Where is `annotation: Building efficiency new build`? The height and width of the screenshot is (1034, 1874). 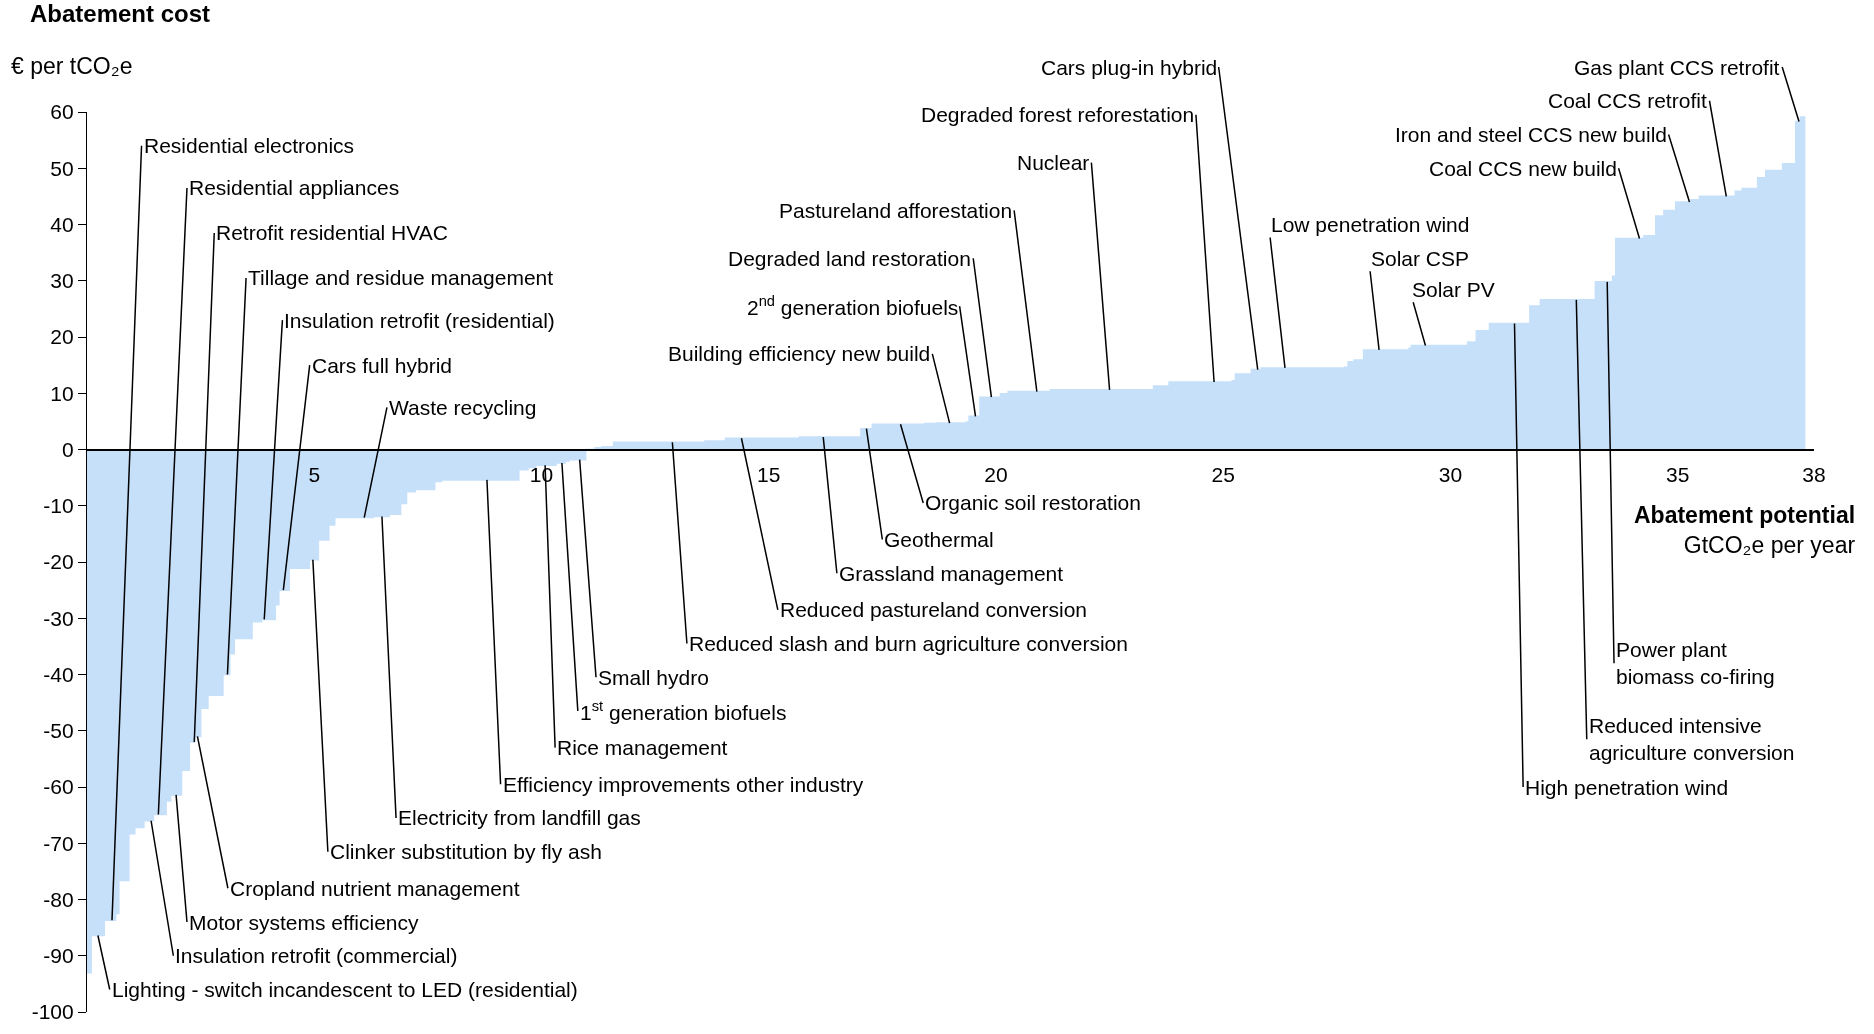 annotation: Building efficiency new build is located at coordinates (799, 353).